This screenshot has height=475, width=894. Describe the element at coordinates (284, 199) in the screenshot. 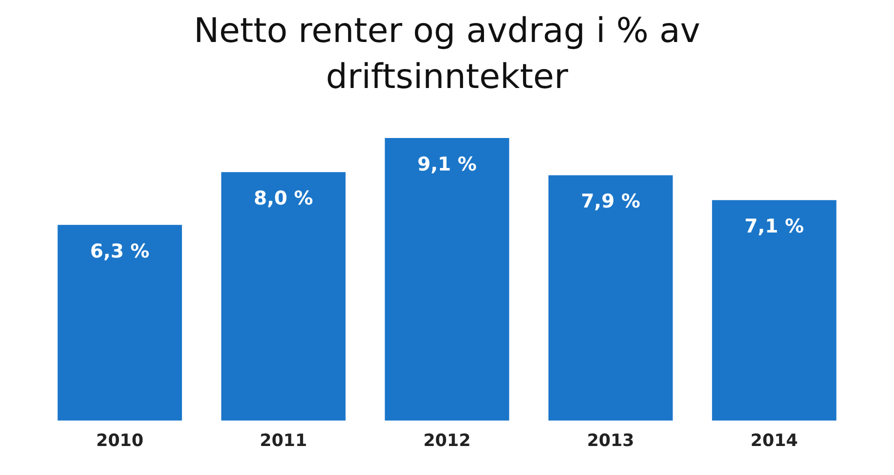

I see `data-label: 8,0 %` at that location.